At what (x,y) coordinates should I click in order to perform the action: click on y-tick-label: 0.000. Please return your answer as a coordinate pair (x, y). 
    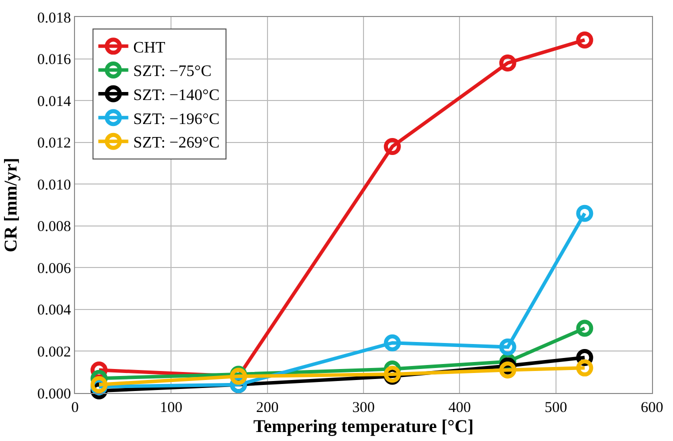
    Looking at the image, I should click on (54, 394).